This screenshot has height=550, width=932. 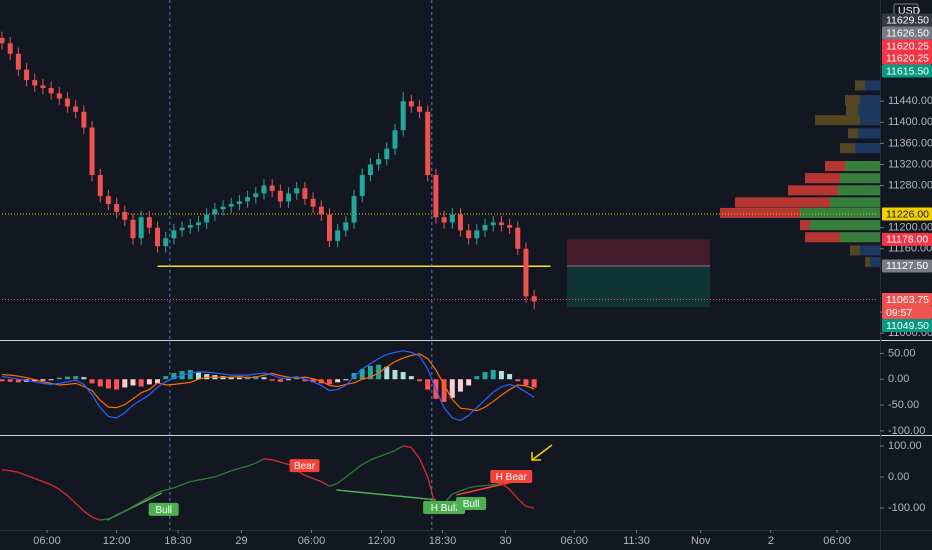 What do you see at coordinates (907, 240) in the screenshot?
I see `price-badge-label: 11178.00` at bounding box center [907, 240].